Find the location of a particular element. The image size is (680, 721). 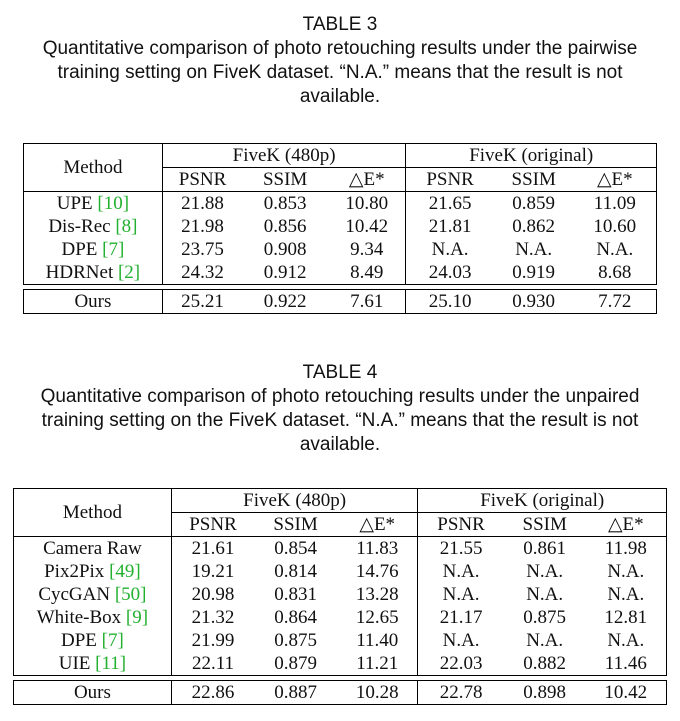

value-cell: 21.61 is located at coordinates (212, 548).